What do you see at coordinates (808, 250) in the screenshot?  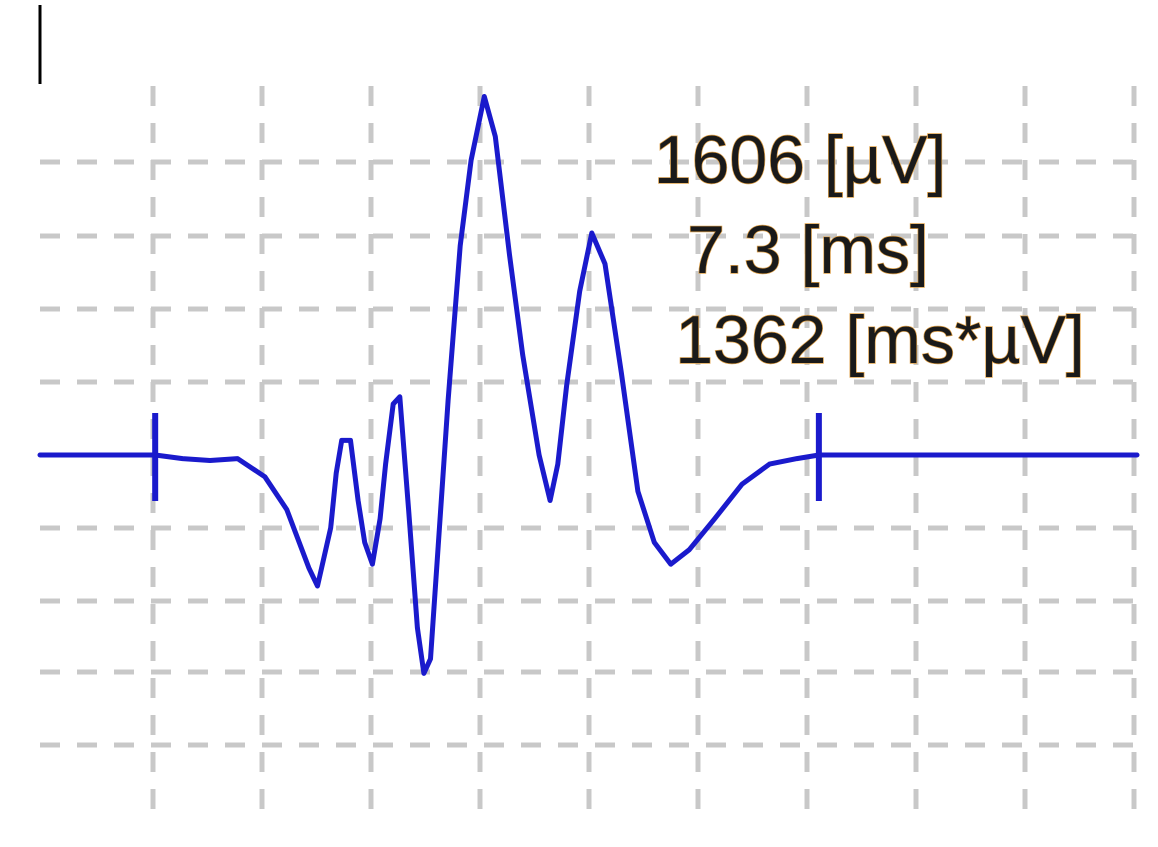 I see `annotation-duration: 7.3 [ms]` at bounding box center [808, 250].